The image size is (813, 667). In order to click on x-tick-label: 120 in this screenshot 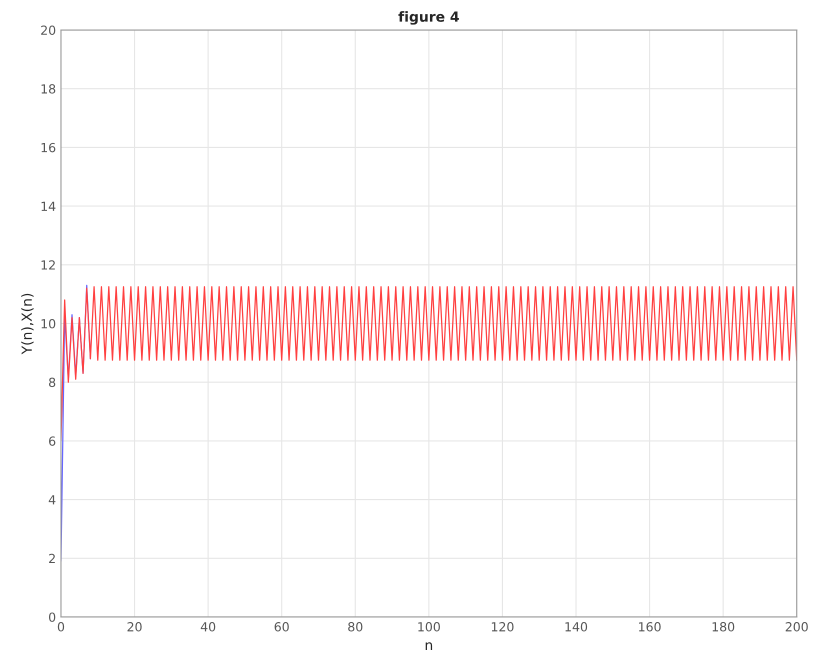, I will do `click(503, 627)`.